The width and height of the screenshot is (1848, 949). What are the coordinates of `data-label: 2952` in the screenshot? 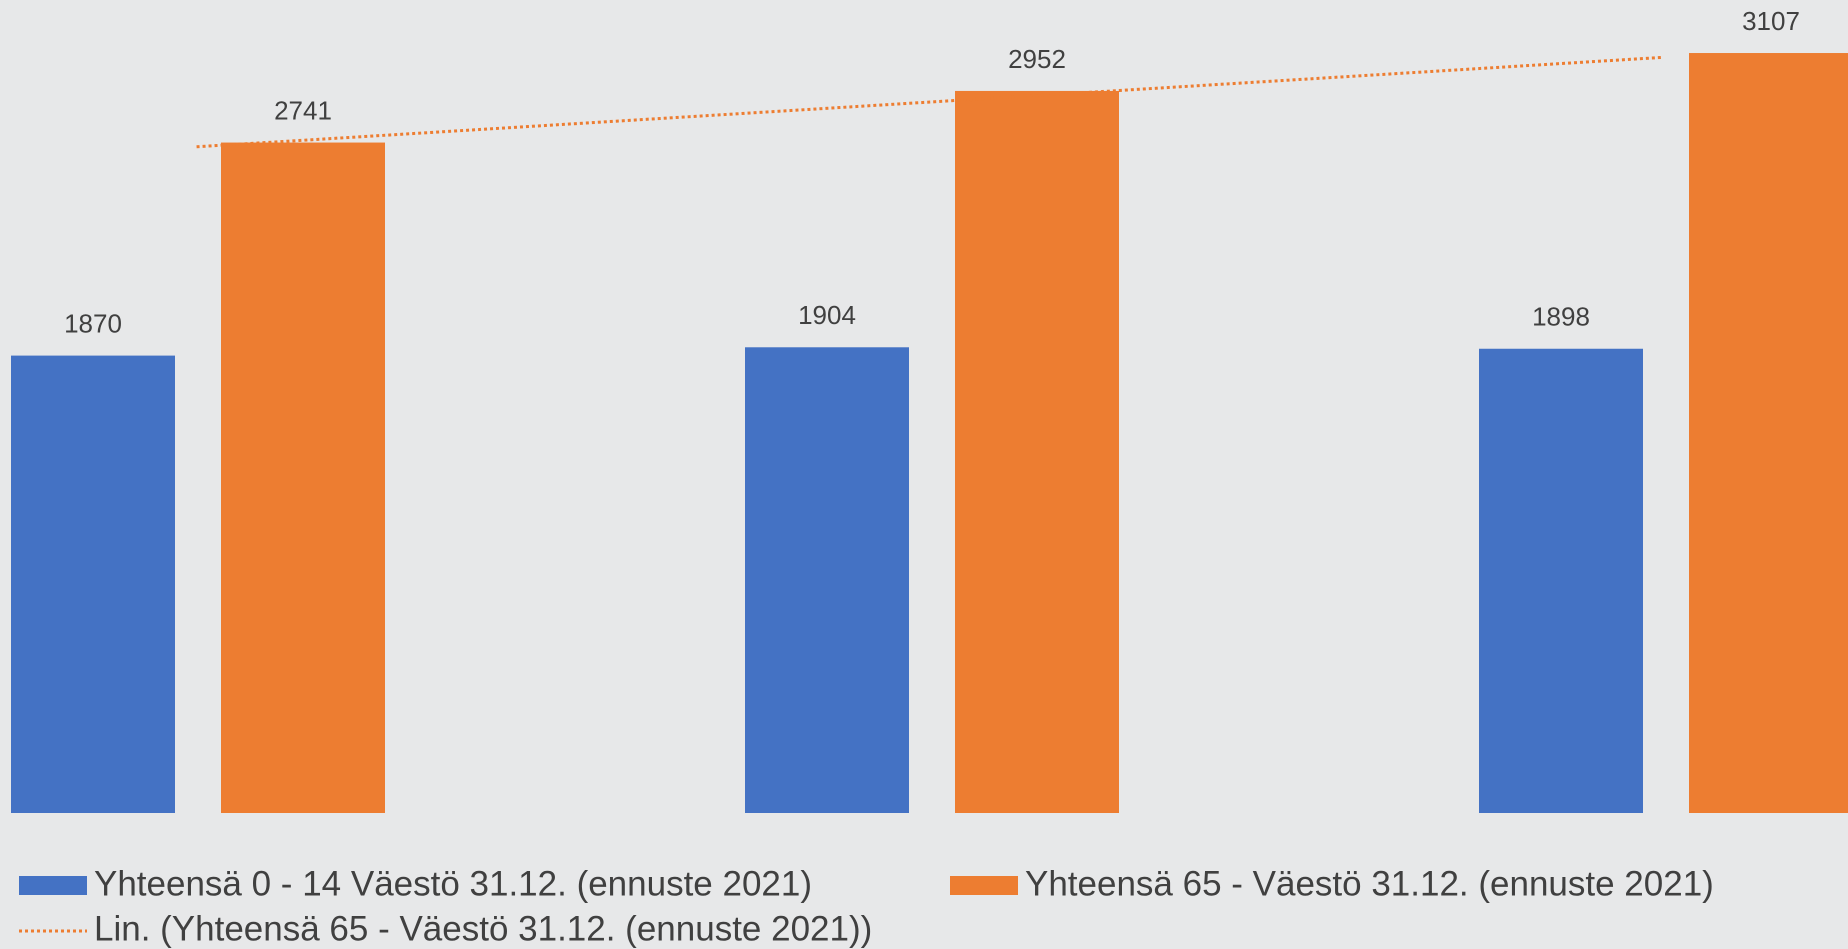 It's located at (1037, 59).